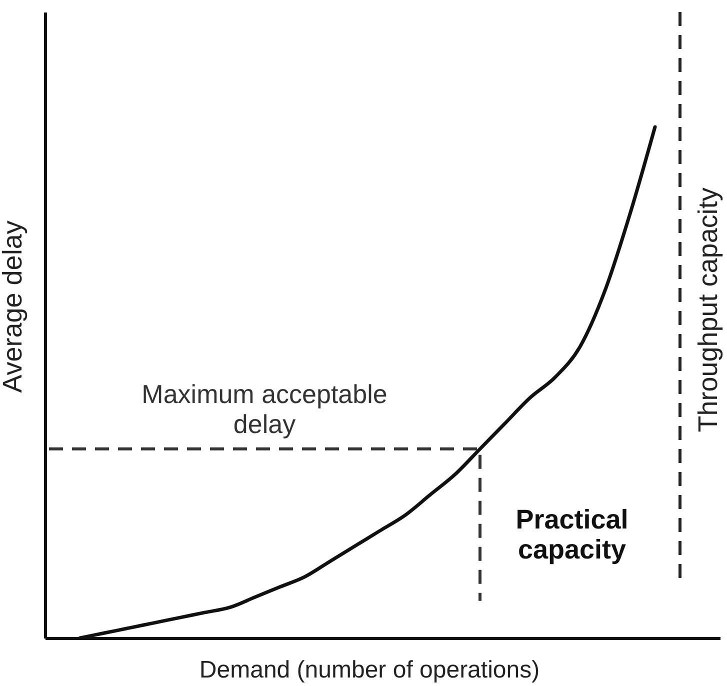 Image resolution: width=727 pixels, height=686 pixels. Describe the element at coordinates (14, 306) in the screenshot. I see `y-axis-title: Average delay` at that location.